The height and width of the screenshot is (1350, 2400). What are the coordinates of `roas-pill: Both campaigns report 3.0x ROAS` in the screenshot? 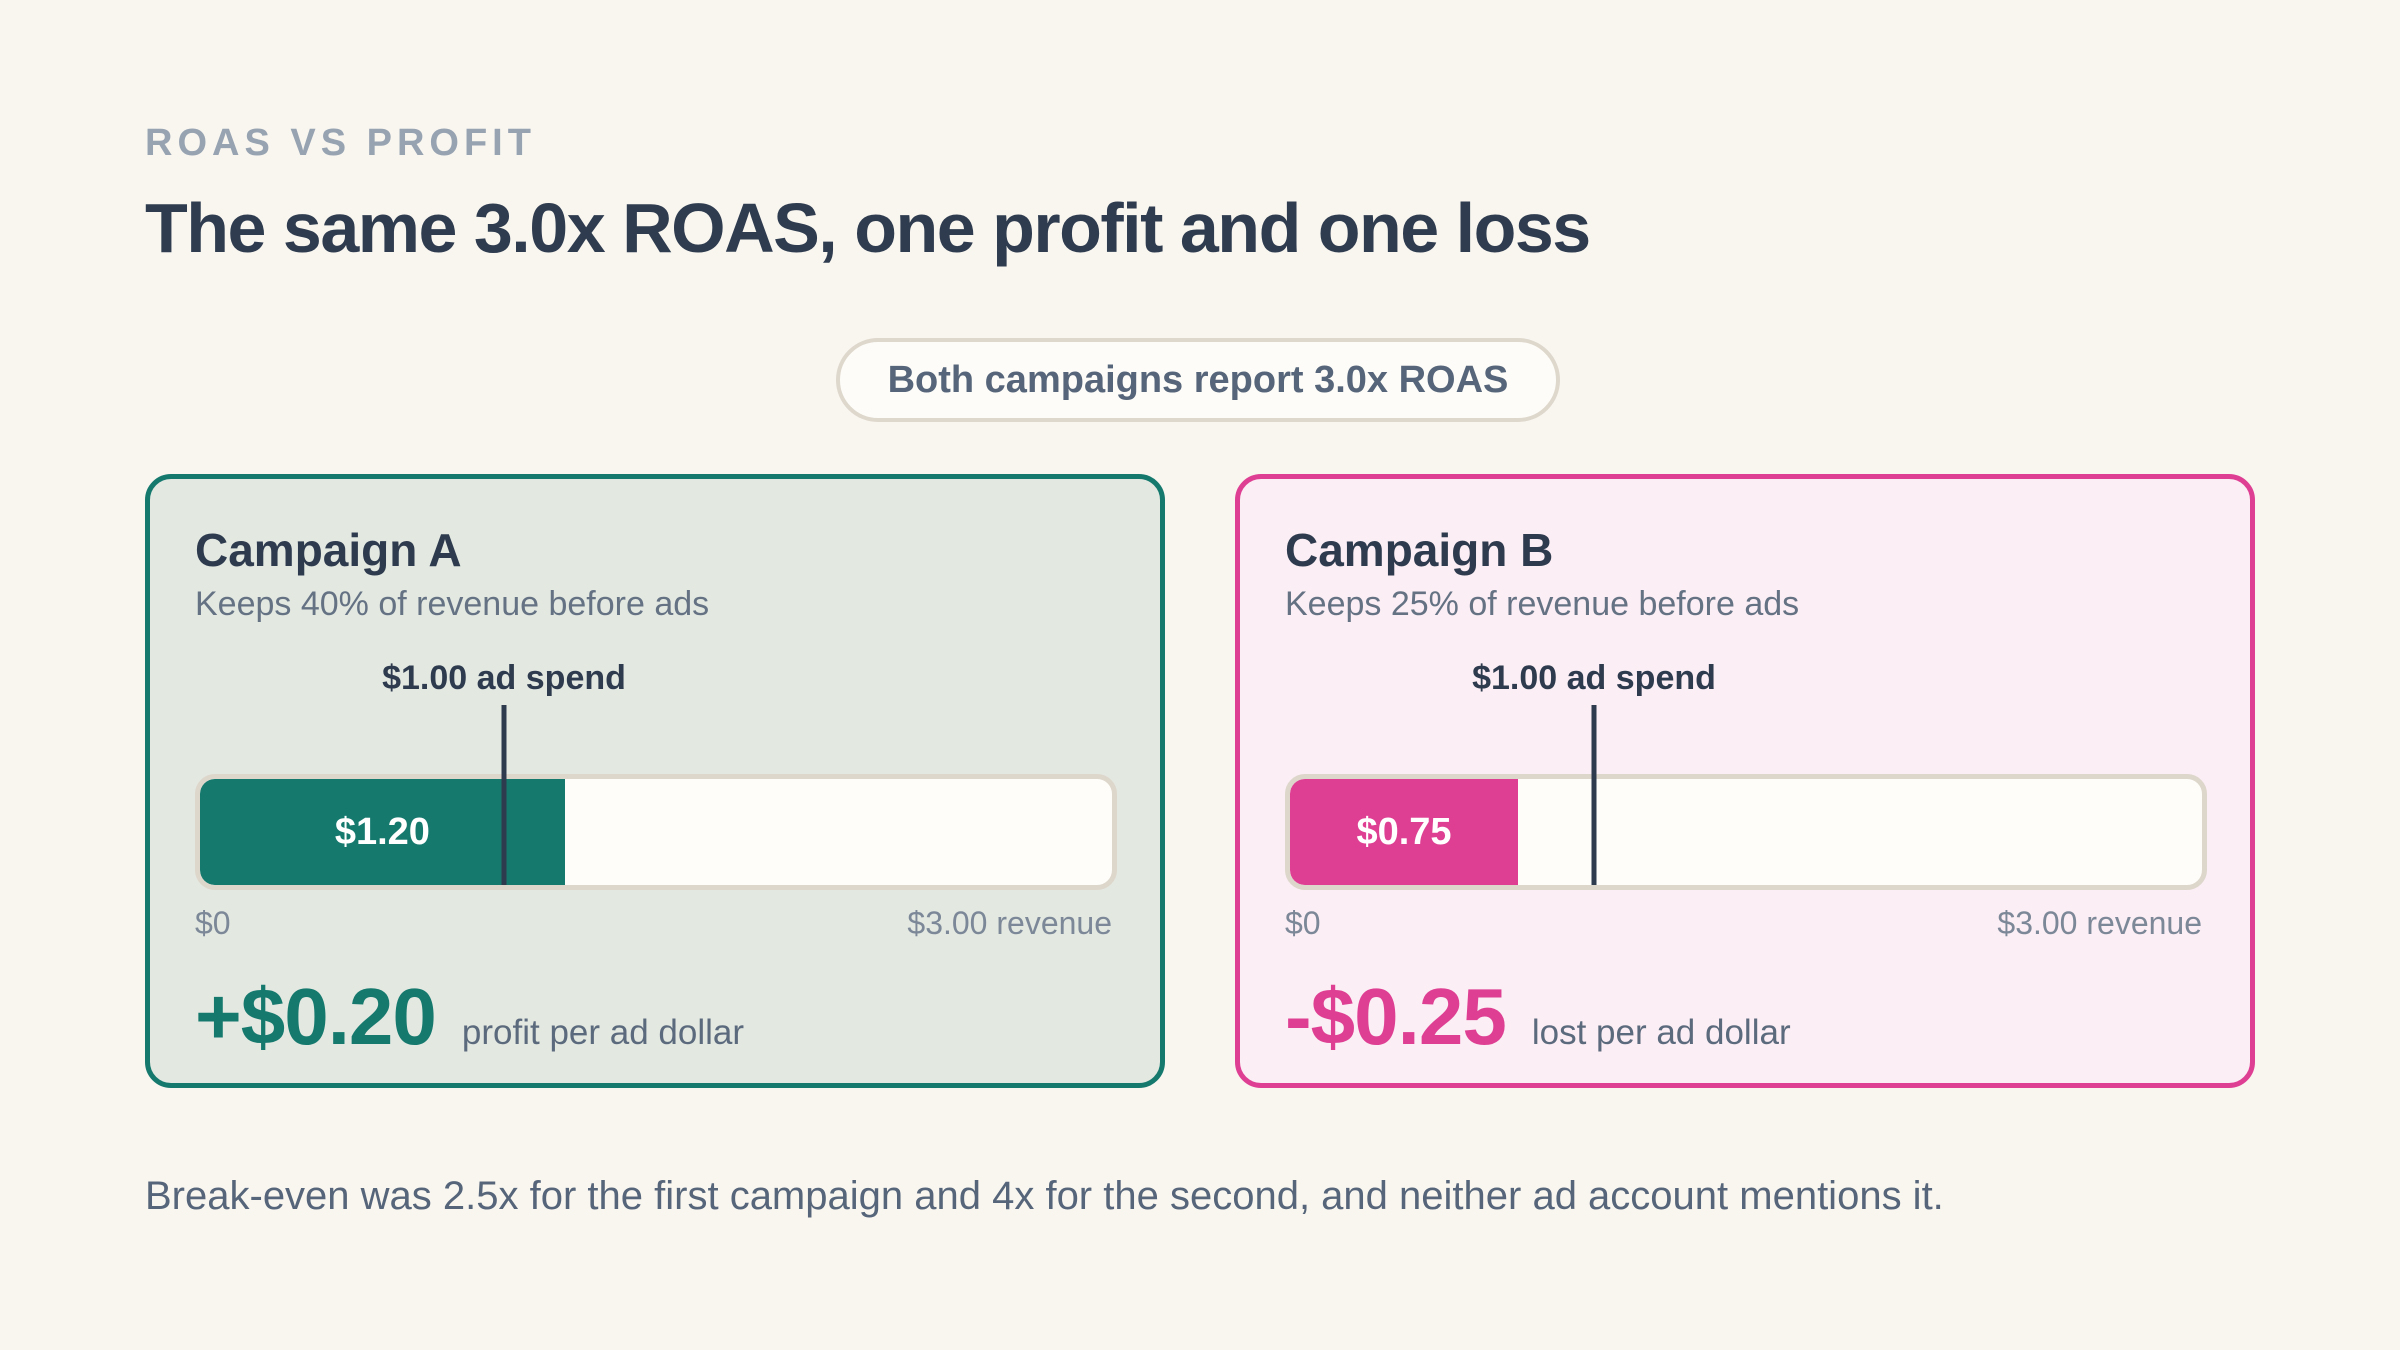 It's located at (1198, 380).